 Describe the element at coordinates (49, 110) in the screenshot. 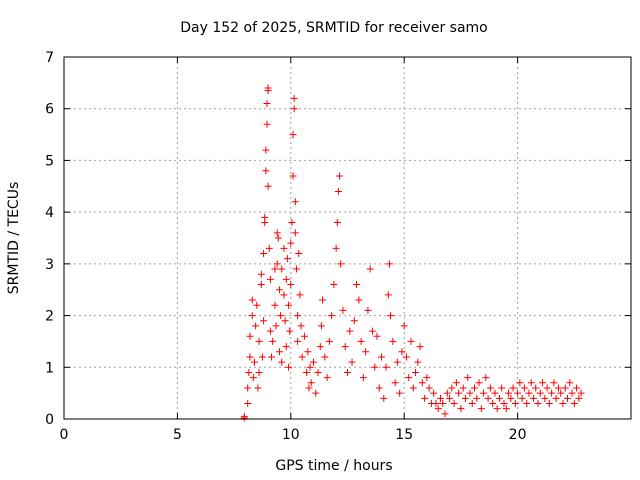

I see `y-tick-label: 6` at that location.